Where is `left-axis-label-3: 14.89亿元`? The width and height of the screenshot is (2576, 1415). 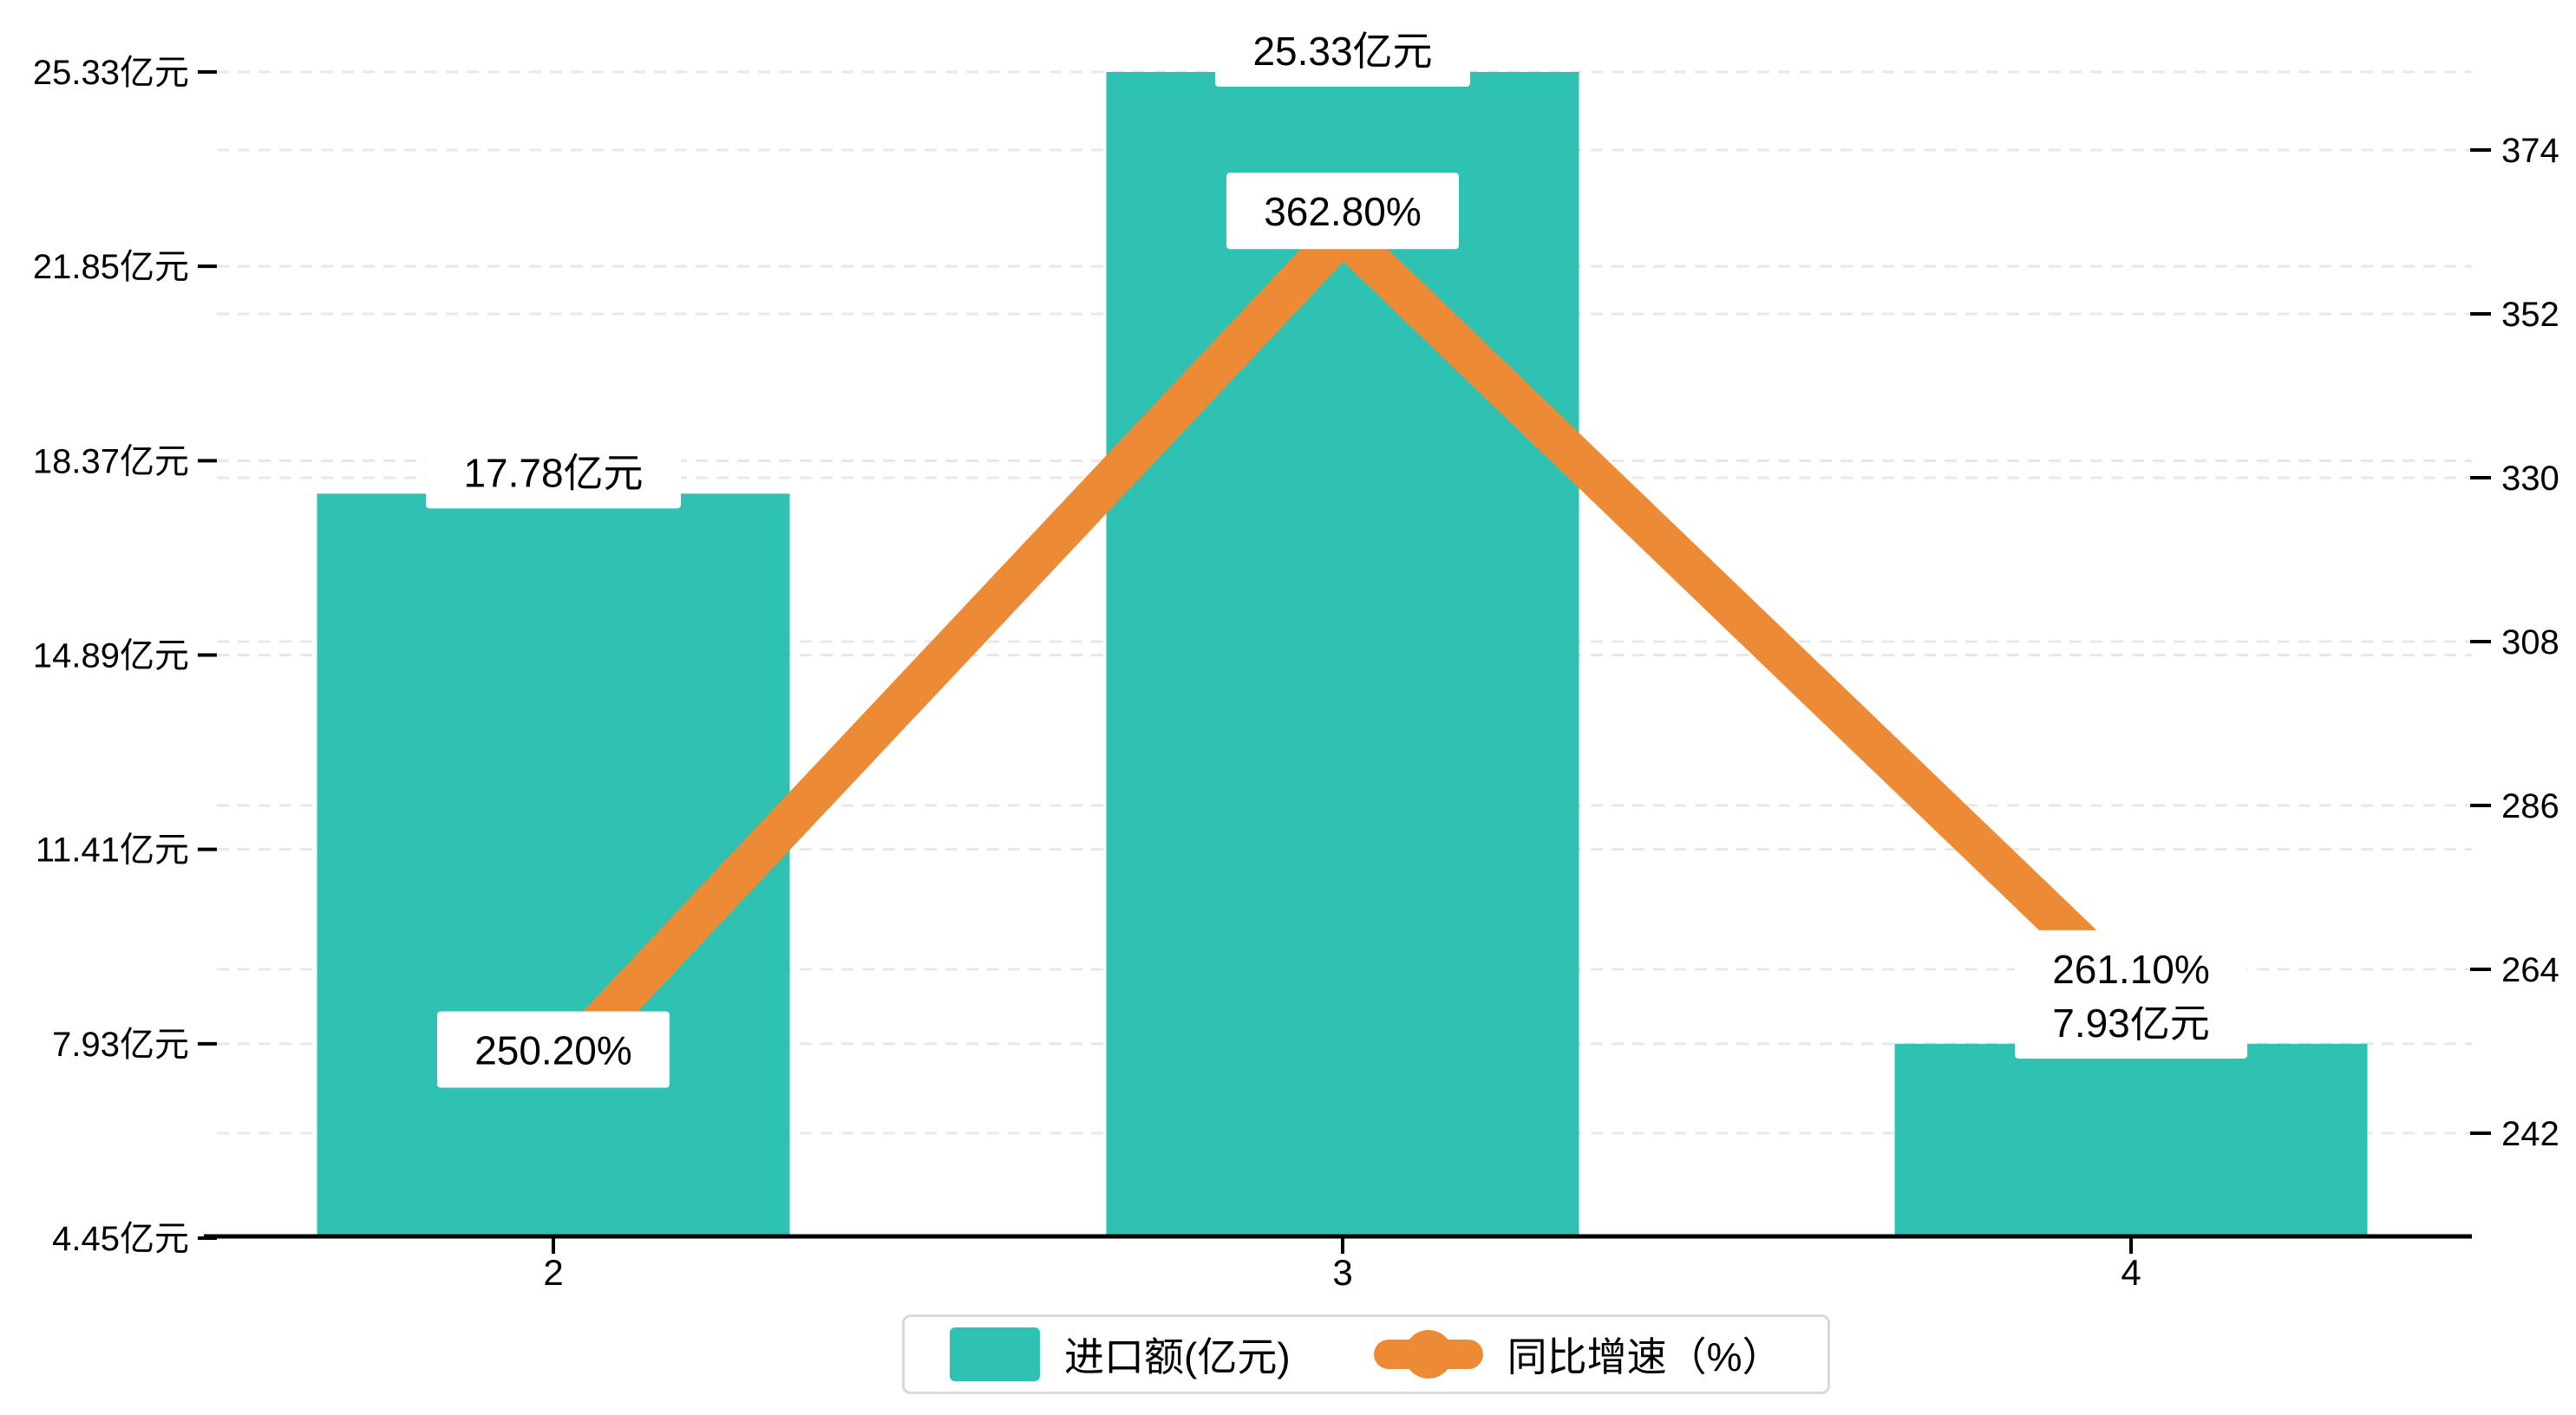
left-axis-label-3: 14.89亿元 is located at coordinates (111, 656).